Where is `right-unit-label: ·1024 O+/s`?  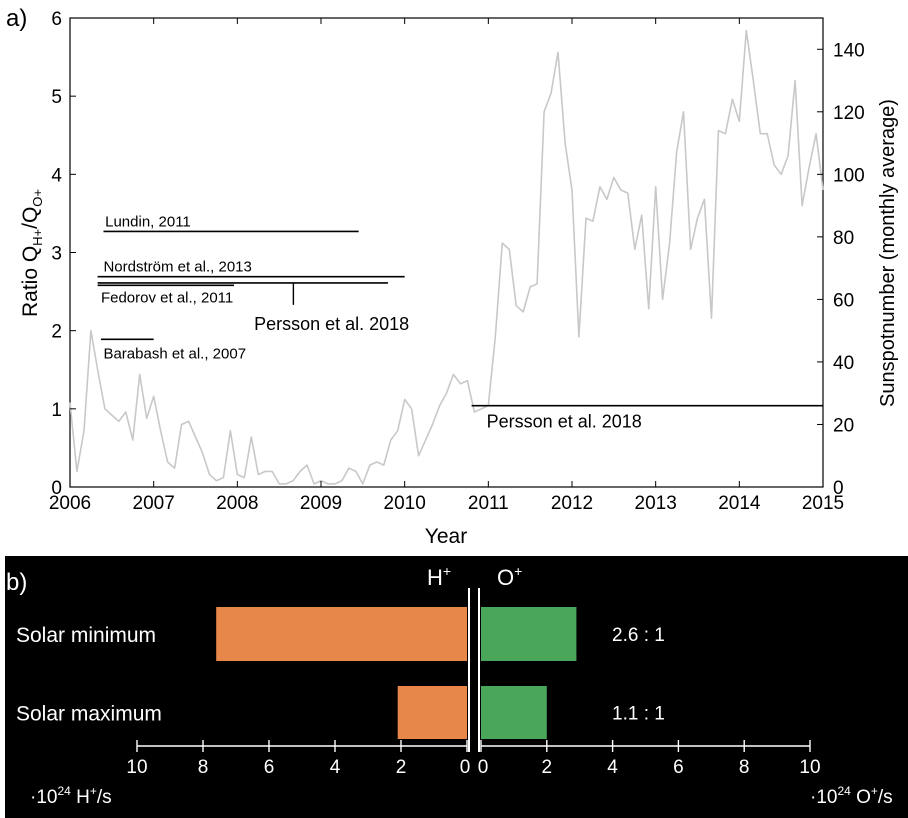
right-unit-label: ·1024 O+/s is located at coordinates (851, 796).